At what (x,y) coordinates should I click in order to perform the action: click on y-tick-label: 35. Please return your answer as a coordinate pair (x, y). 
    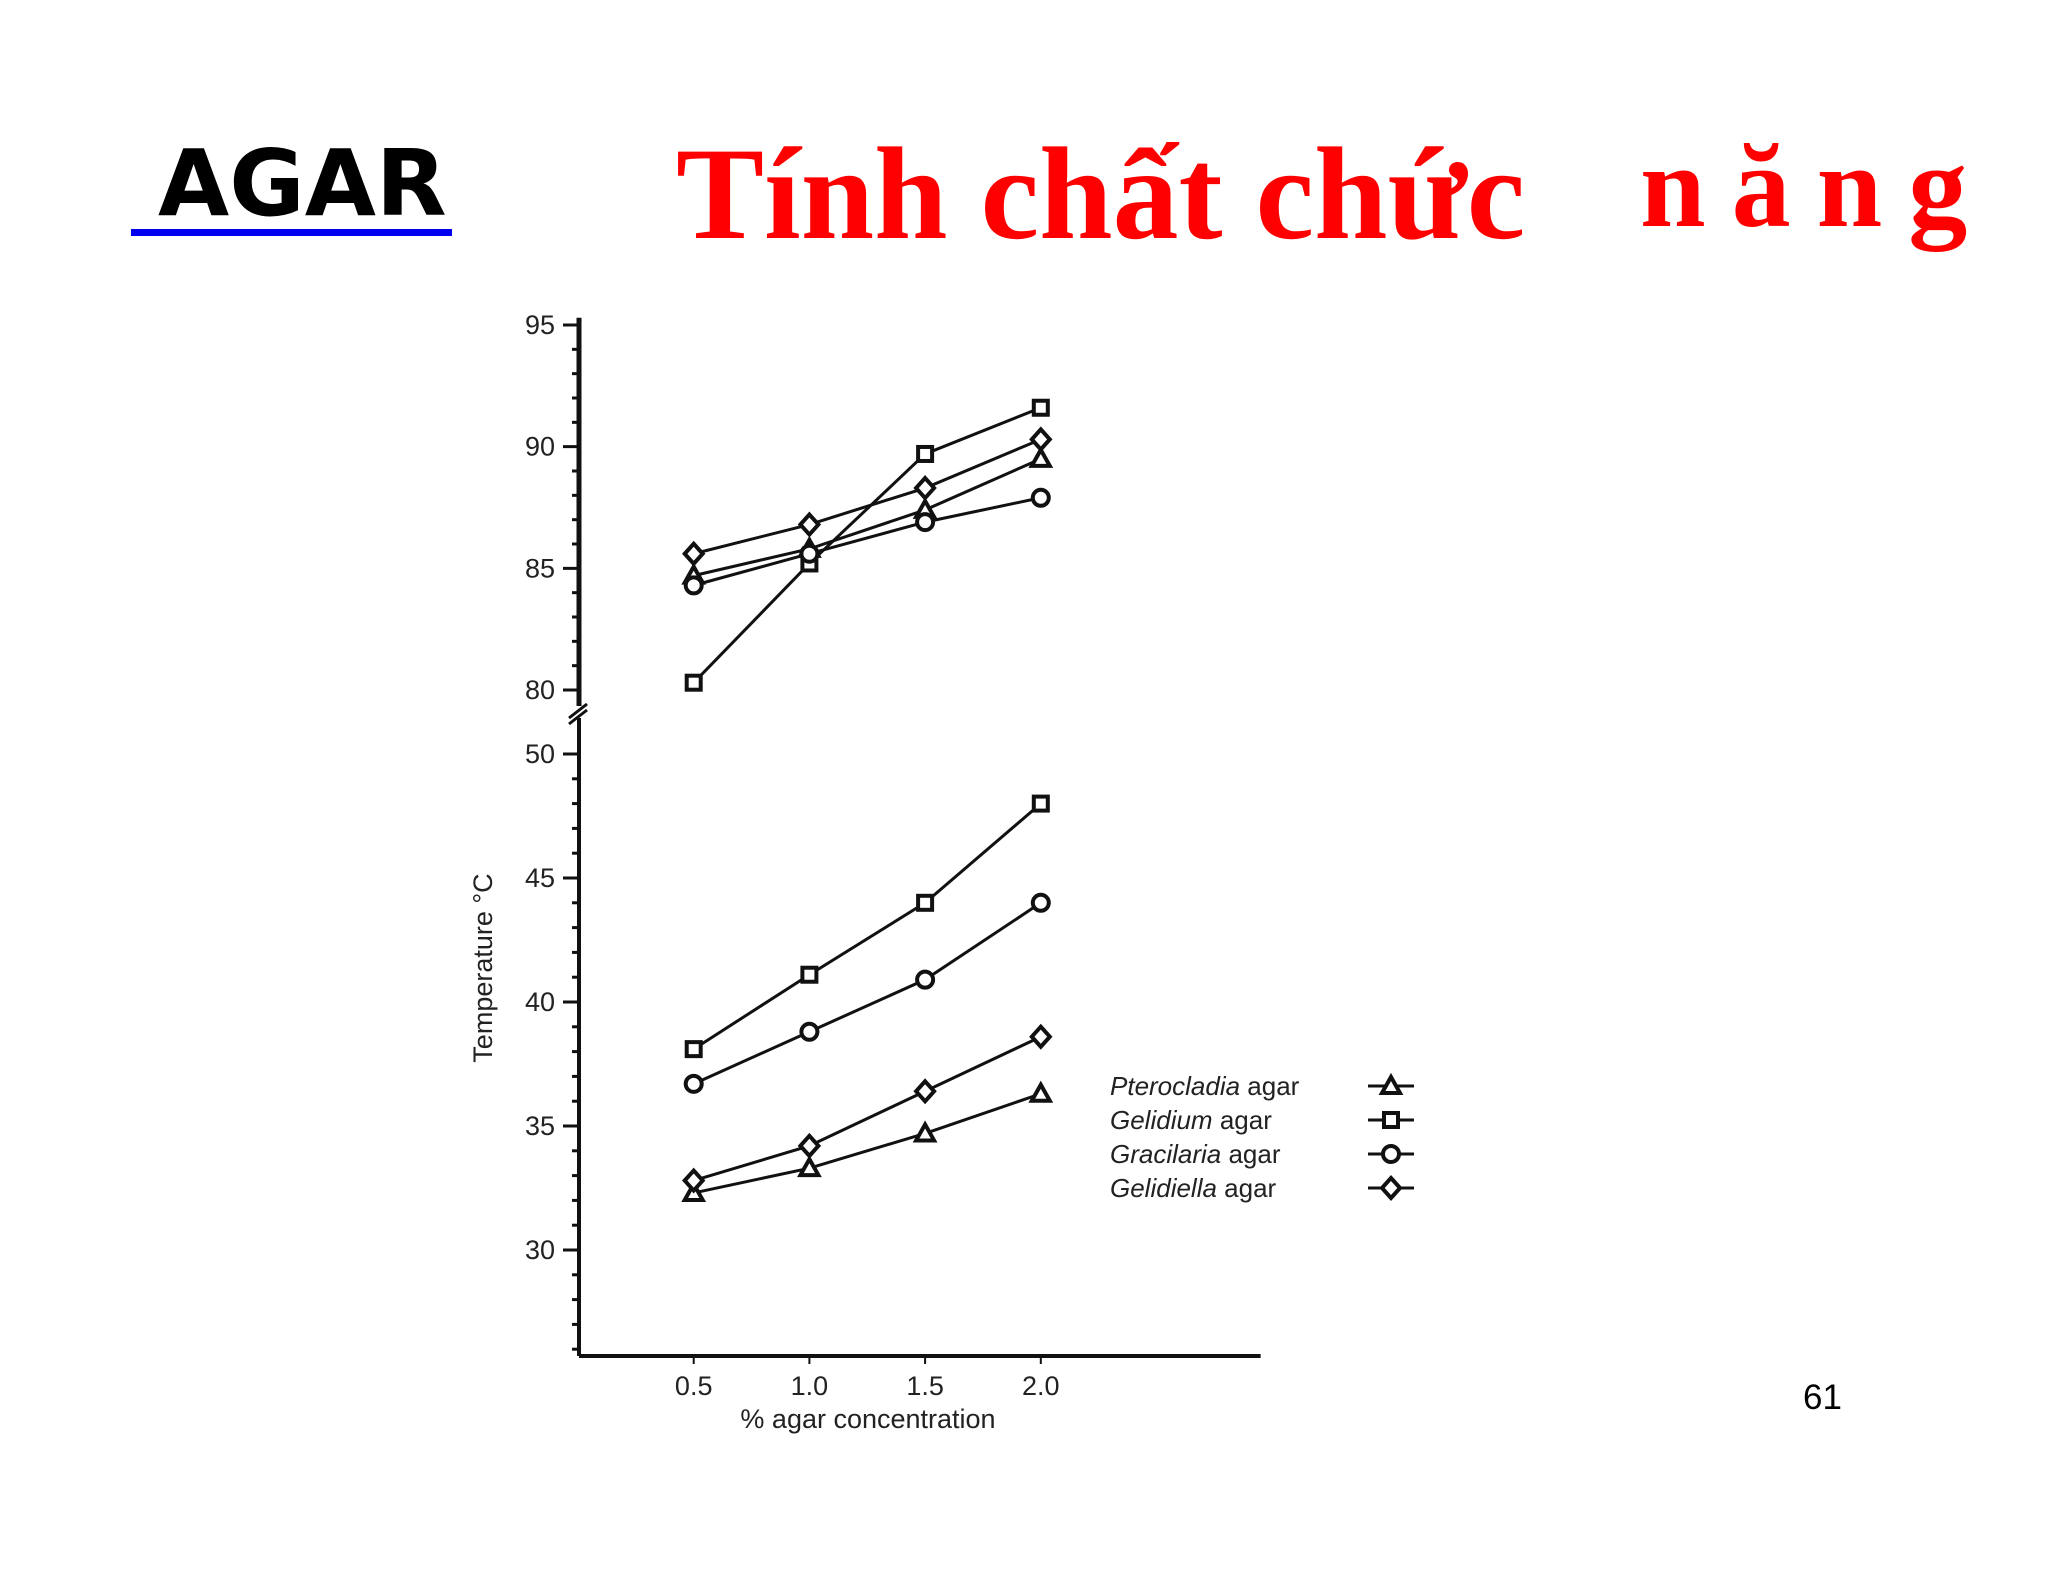
    Looking at the image, I should click on (540, 1126).